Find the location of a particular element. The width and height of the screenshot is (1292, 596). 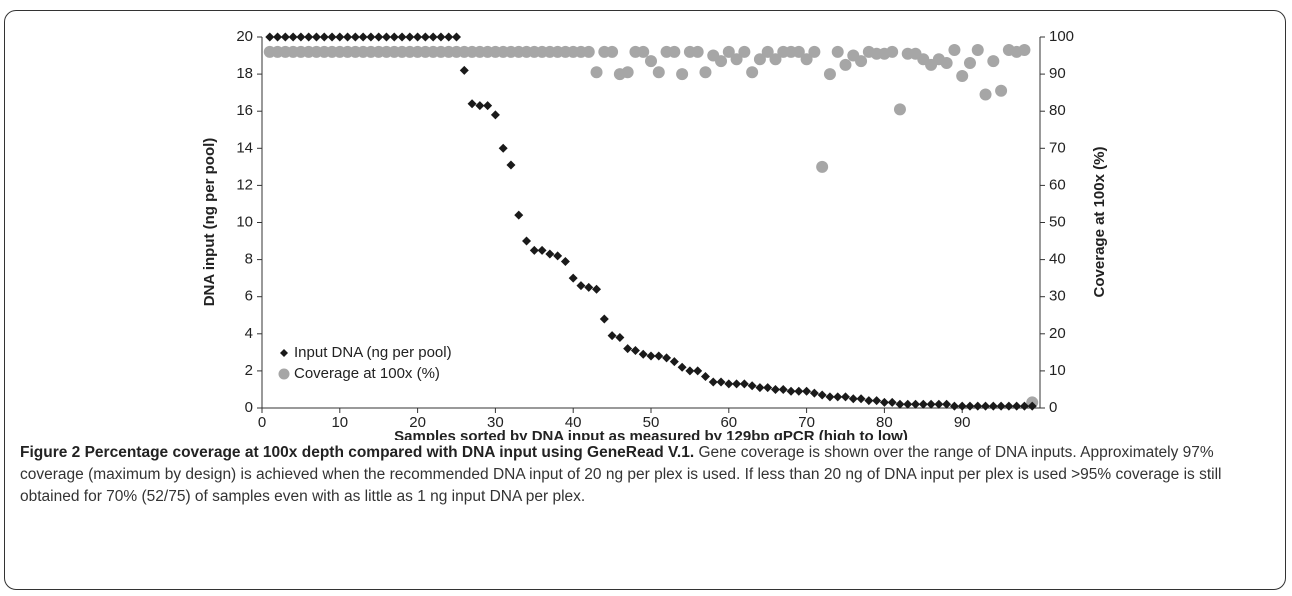

y2-tick-label: 80 is located at coordinates (1057, 110).